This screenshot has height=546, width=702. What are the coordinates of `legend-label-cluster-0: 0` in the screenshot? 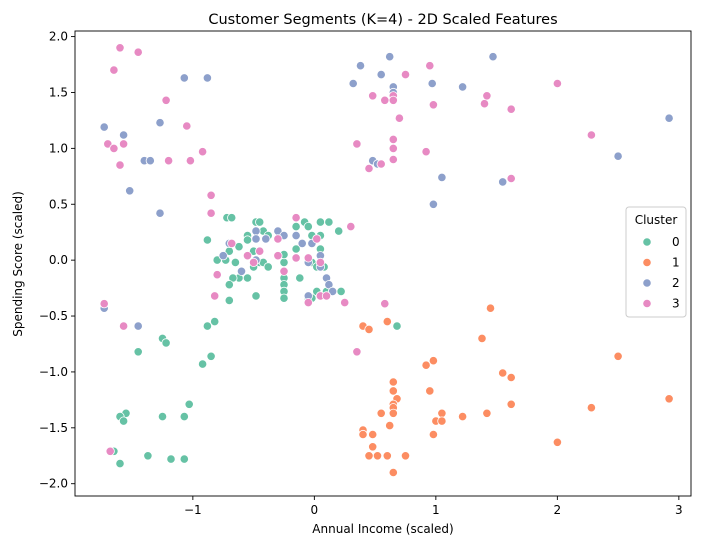 It's located at (676, 242).